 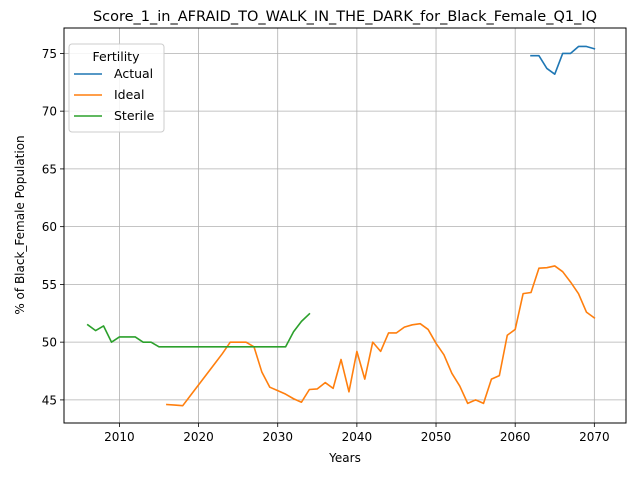 I want to click on y-tick-label: 70, so click(x=49, y=112).